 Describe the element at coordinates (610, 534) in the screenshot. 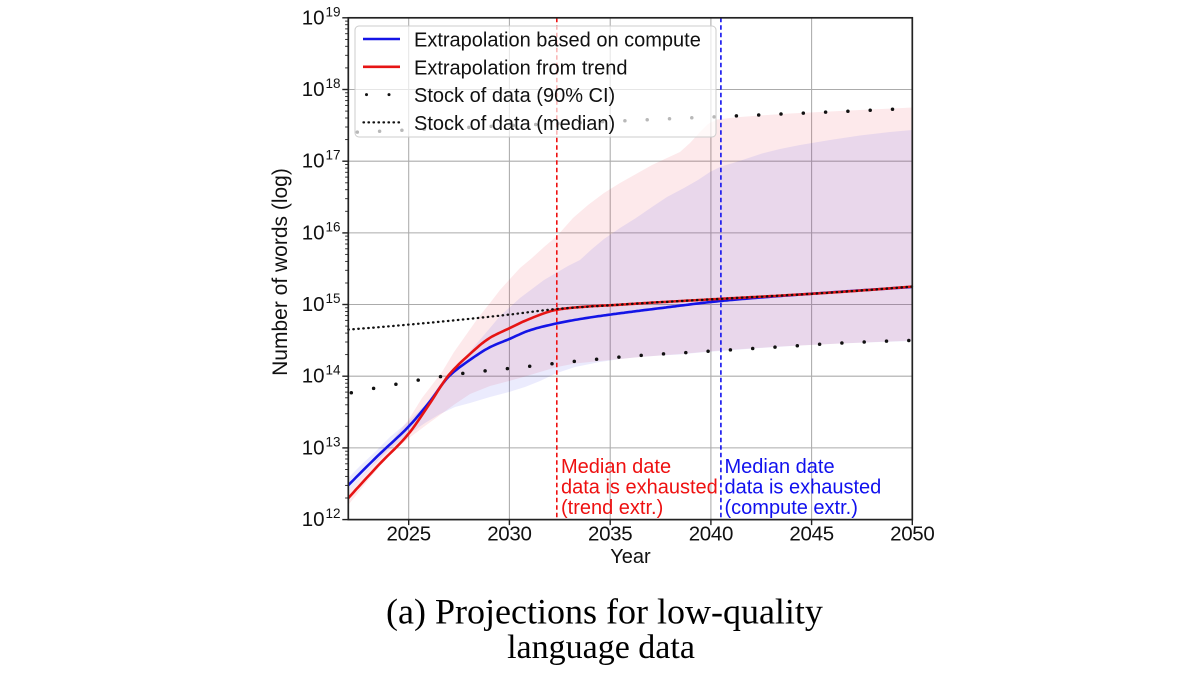

I see `svg-text: 2035` at that location.